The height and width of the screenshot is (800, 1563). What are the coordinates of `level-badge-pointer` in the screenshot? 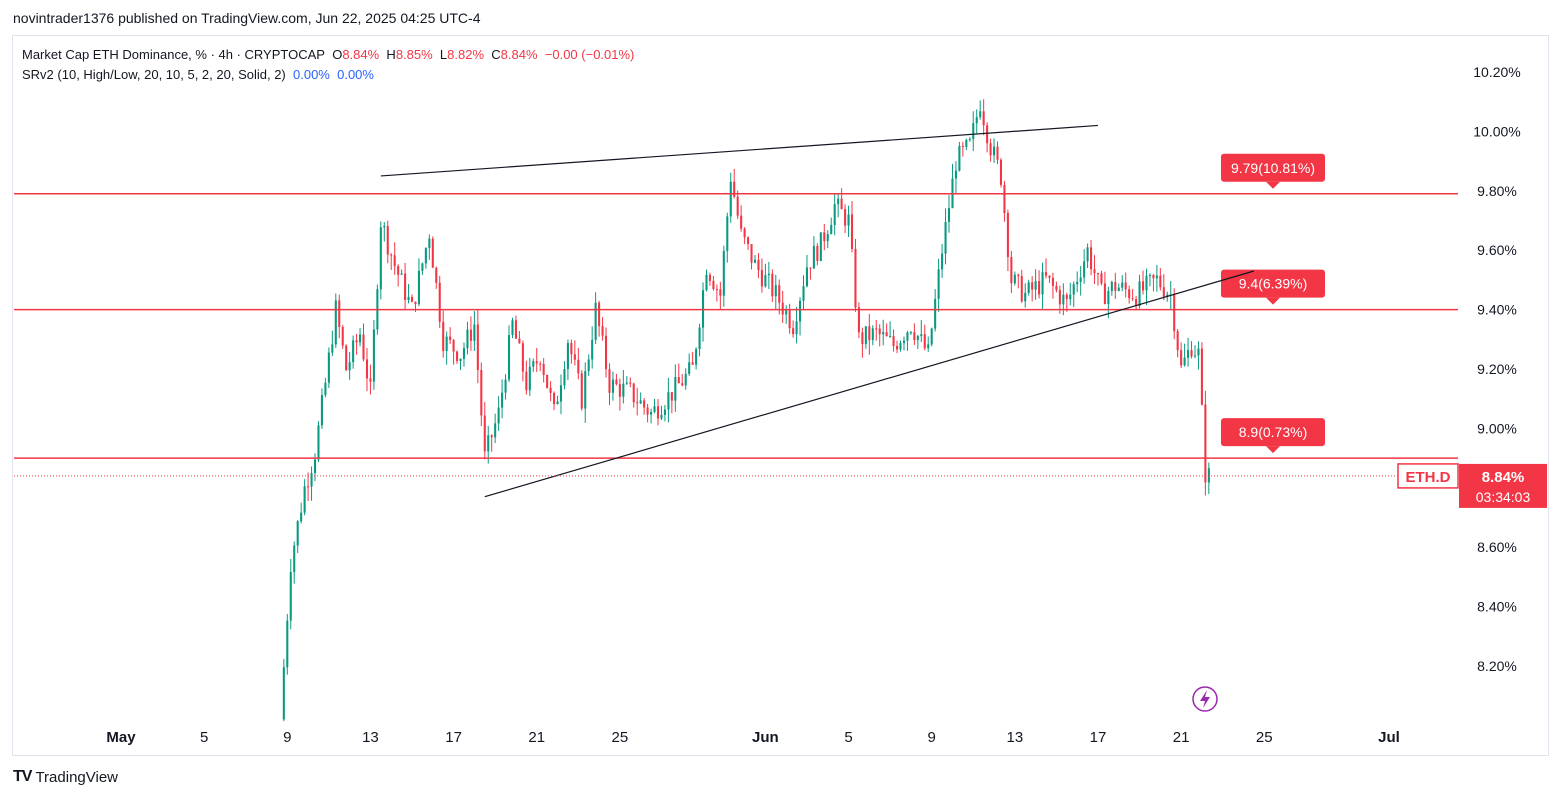 It's located at (1273, 450).